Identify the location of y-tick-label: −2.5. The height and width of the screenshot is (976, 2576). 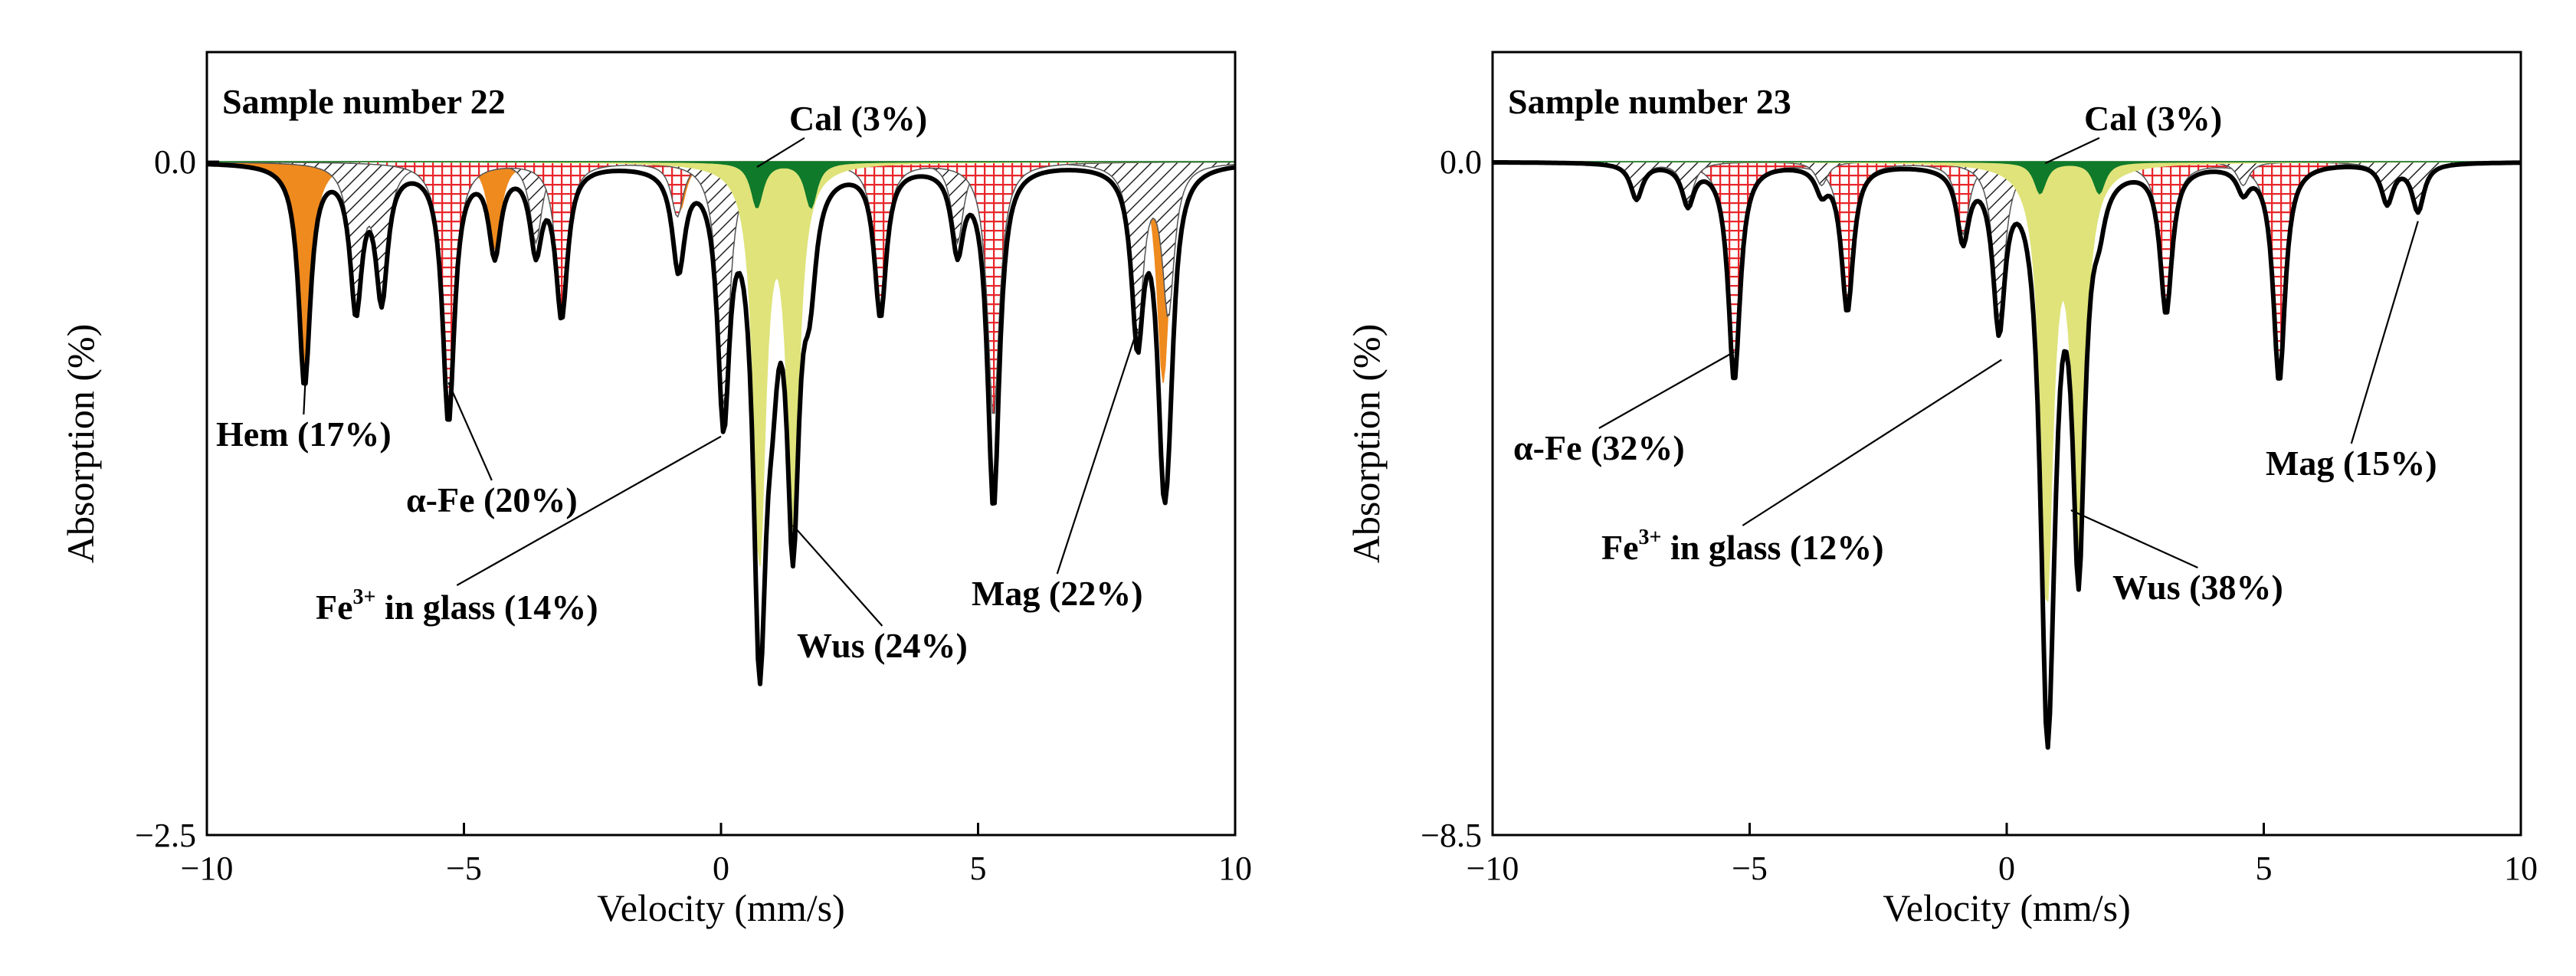
(165, 835).